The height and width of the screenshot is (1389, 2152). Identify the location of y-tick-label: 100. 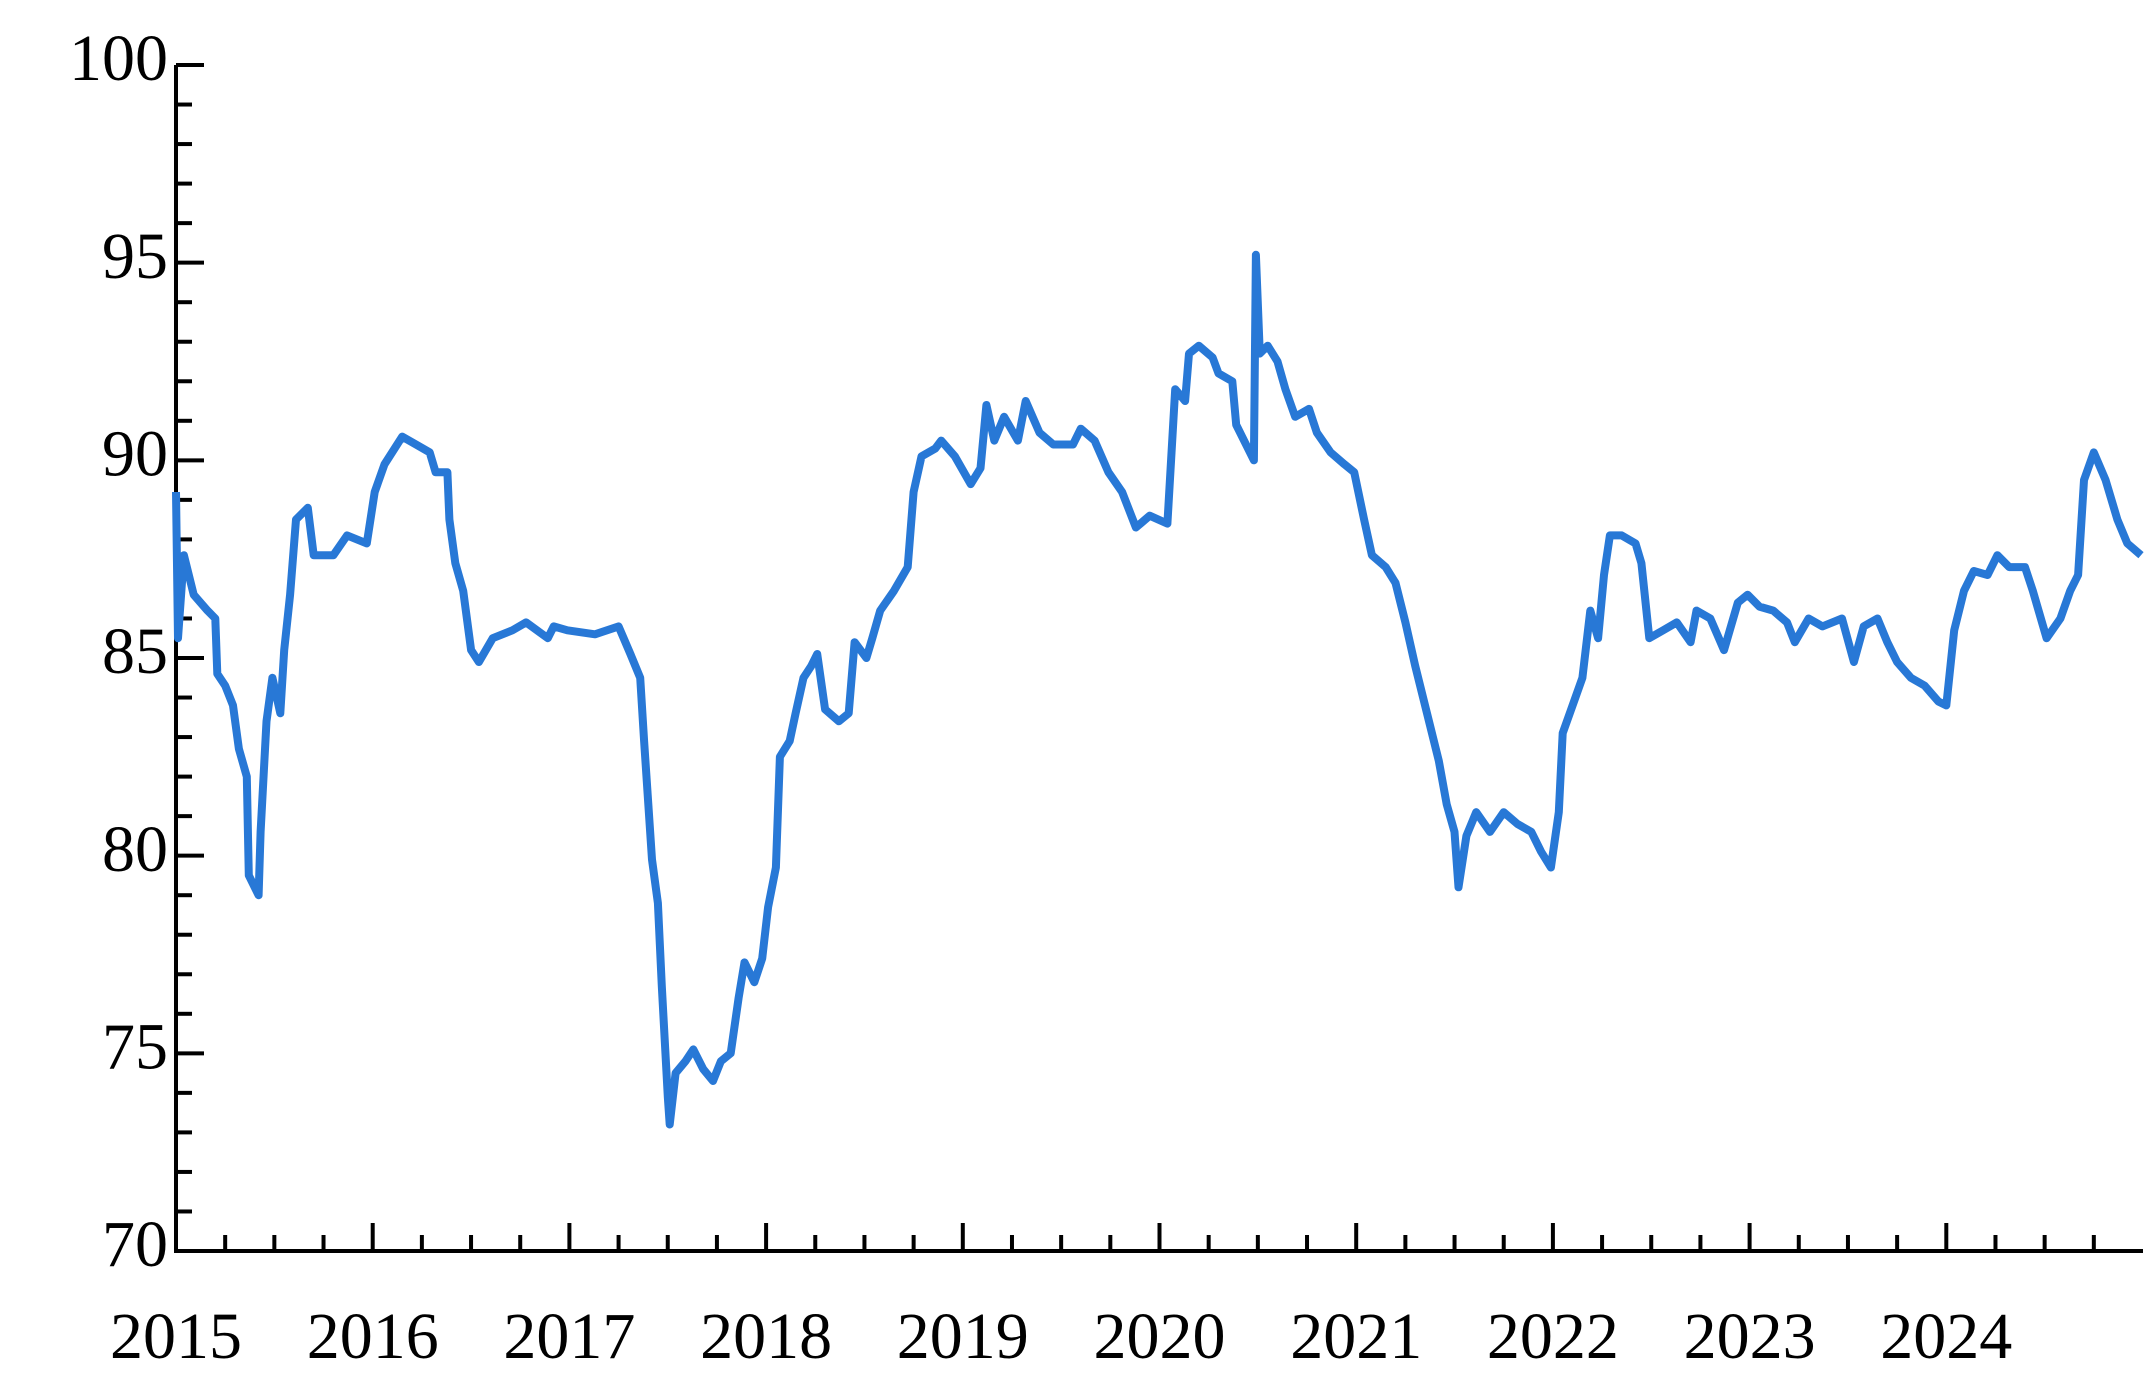
(118, 58).